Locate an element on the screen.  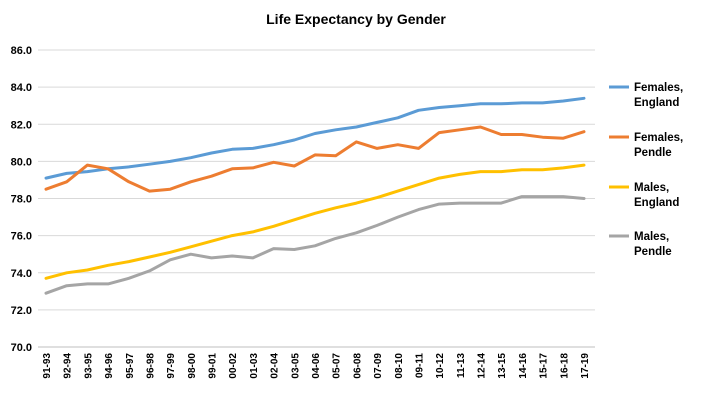
y-tick-label: 82.0 is located at coordinates (21, 125).